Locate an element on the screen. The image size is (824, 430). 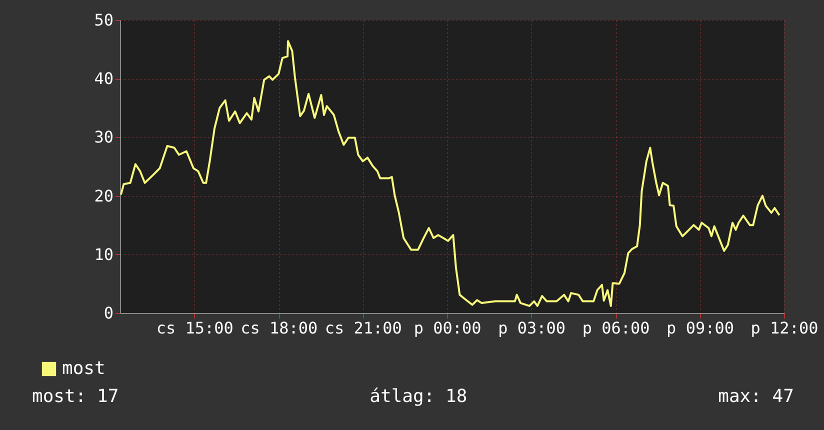
x-tick-label: p 12:00 is located at coordinates (784, 328).